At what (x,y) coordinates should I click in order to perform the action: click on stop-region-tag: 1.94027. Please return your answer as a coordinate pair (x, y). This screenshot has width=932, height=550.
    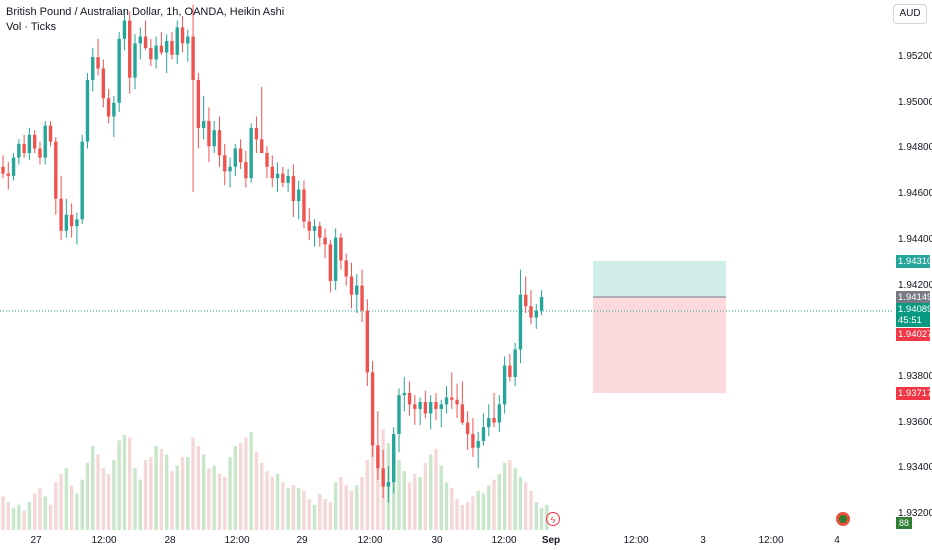
    Looking at the image, I should click on (914, 334).